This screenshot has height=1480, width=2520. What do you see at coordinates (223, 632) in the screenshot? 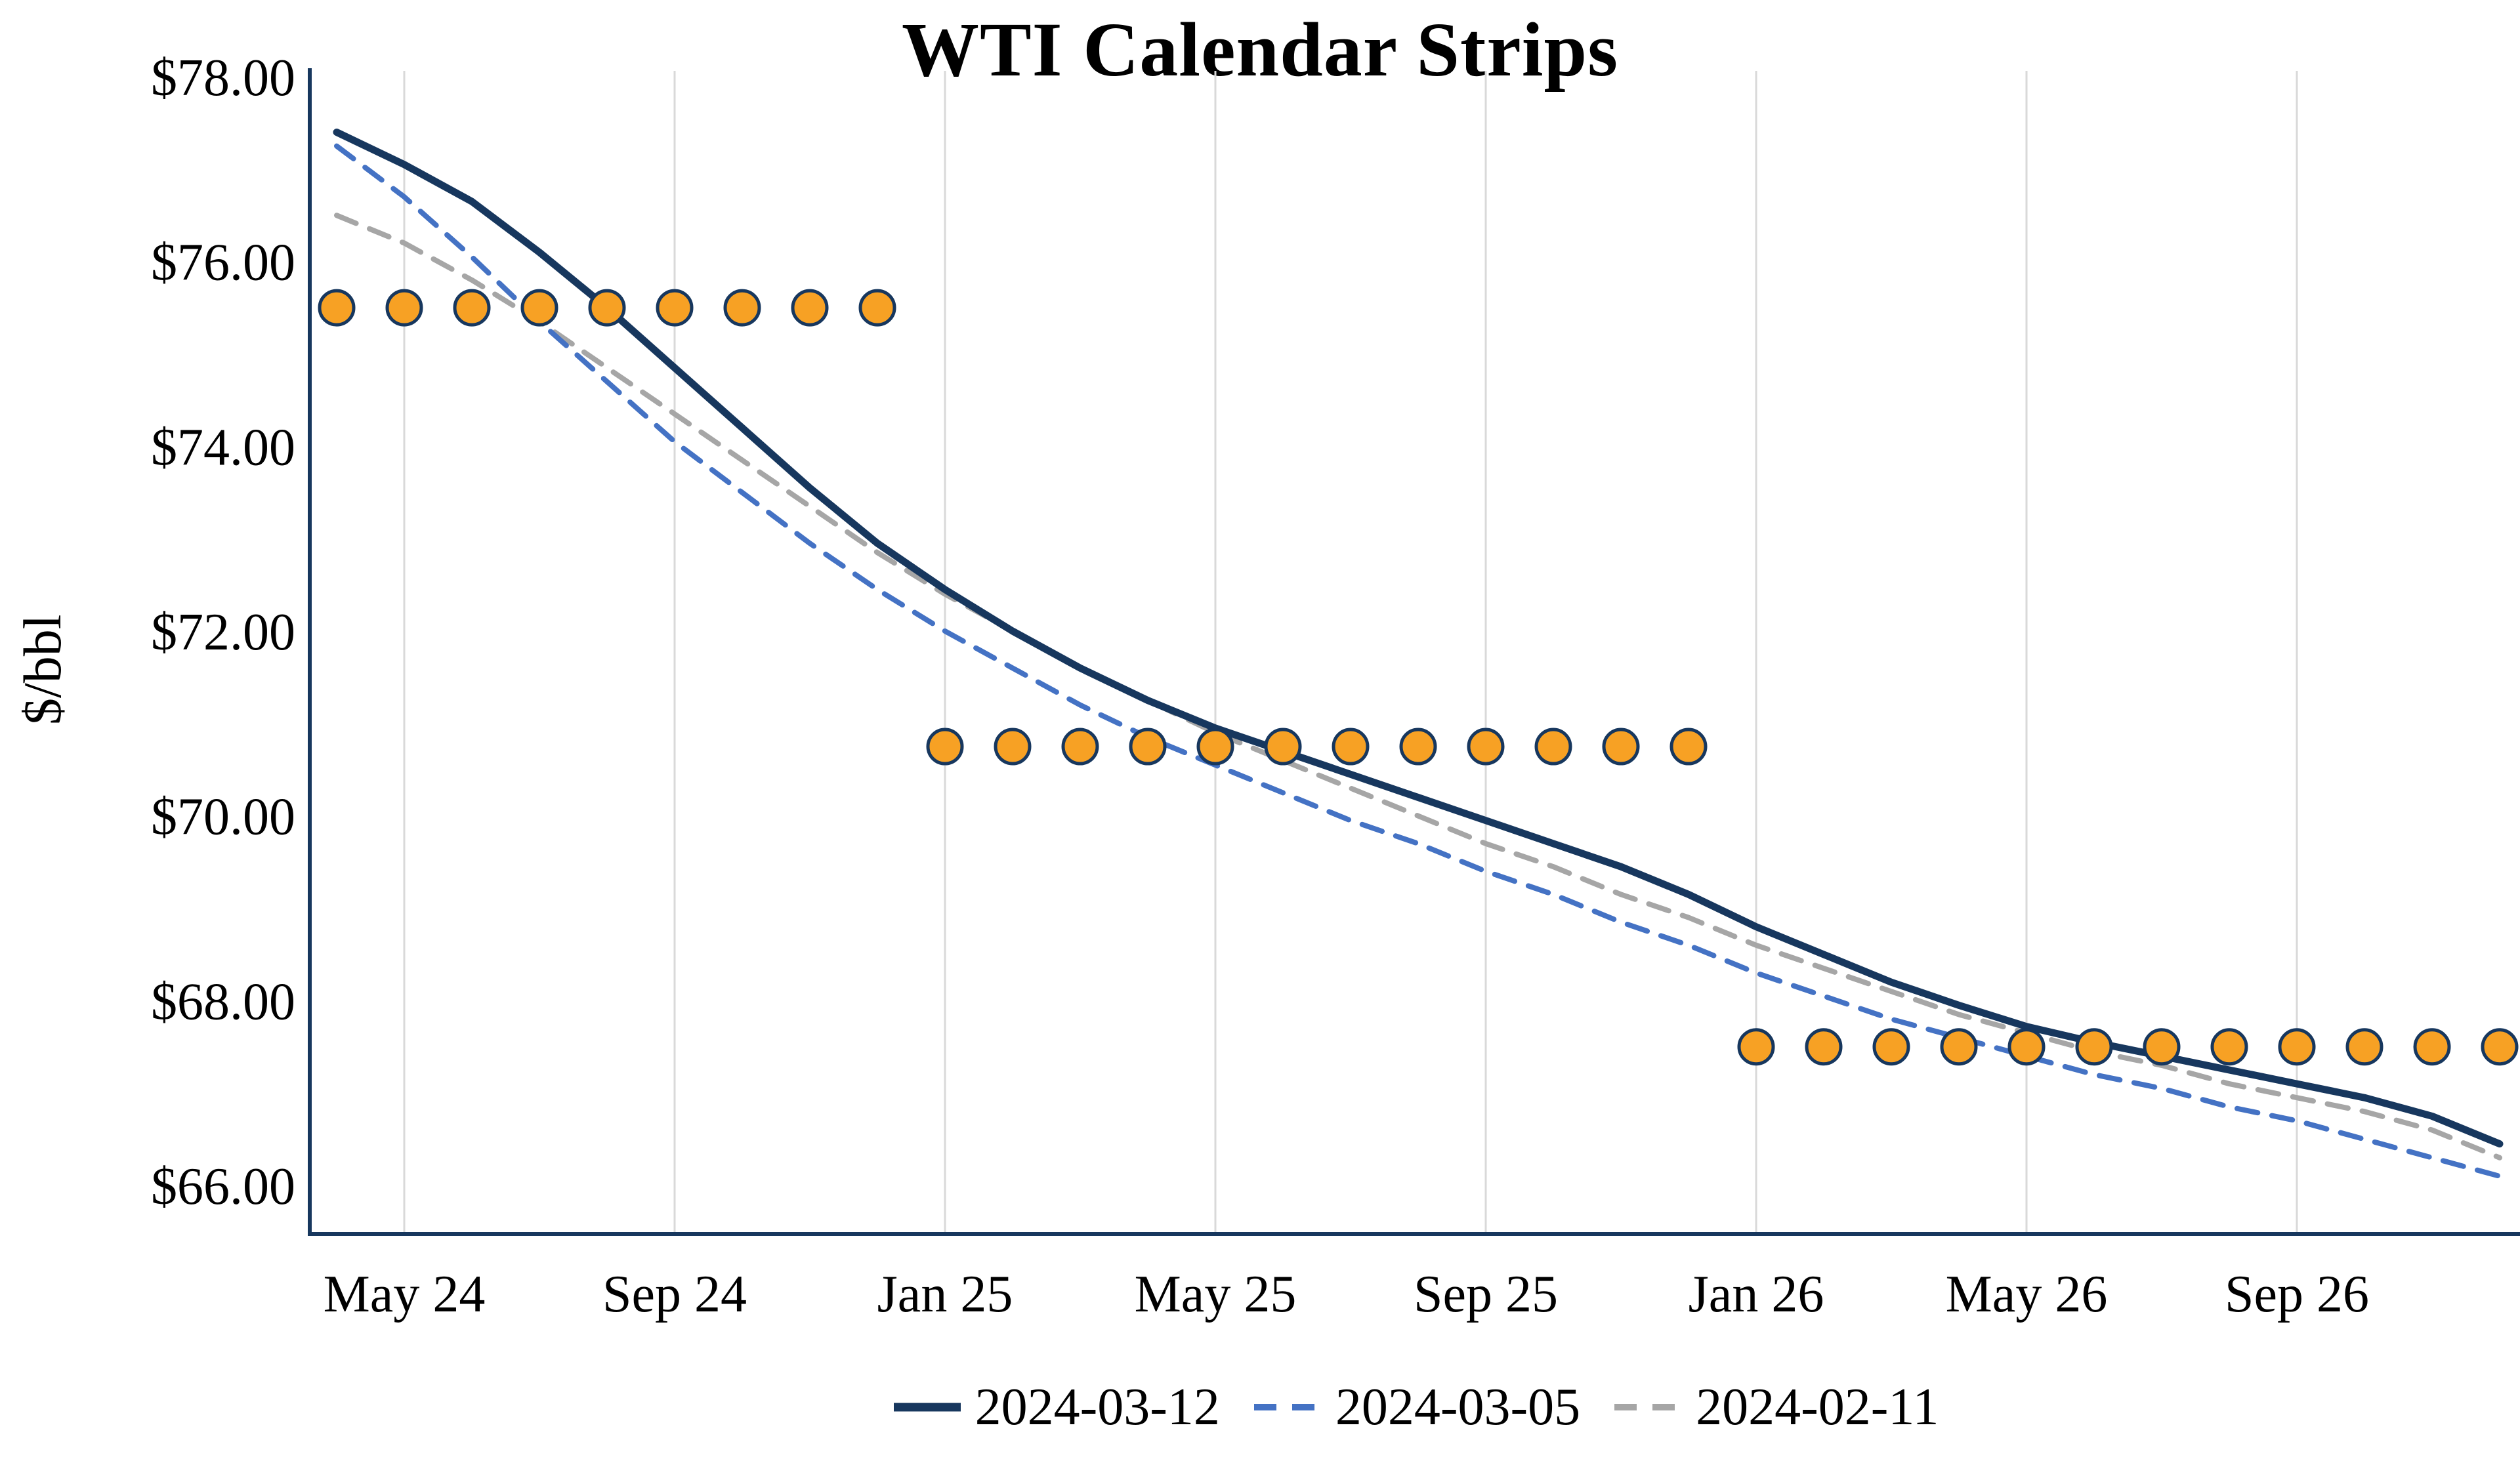
I see `y-tick-label: $72.00` at bounding box center [223, 632].